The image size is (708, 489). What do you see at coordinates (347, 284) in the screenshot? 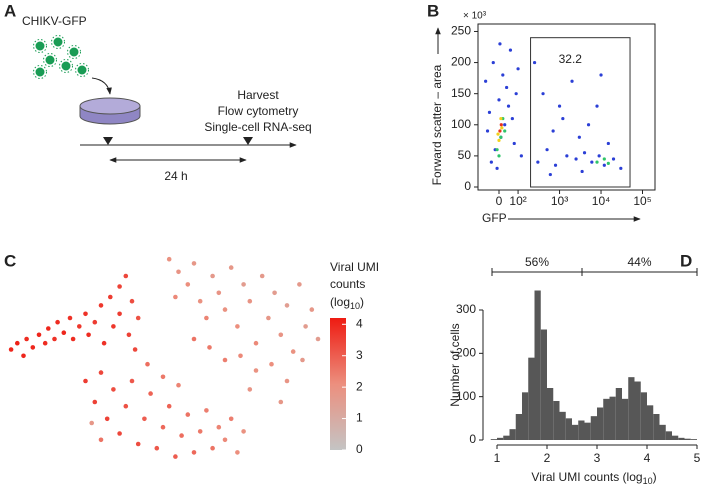
I see `colorbar-title: counts` at bounding box center [347, 284].